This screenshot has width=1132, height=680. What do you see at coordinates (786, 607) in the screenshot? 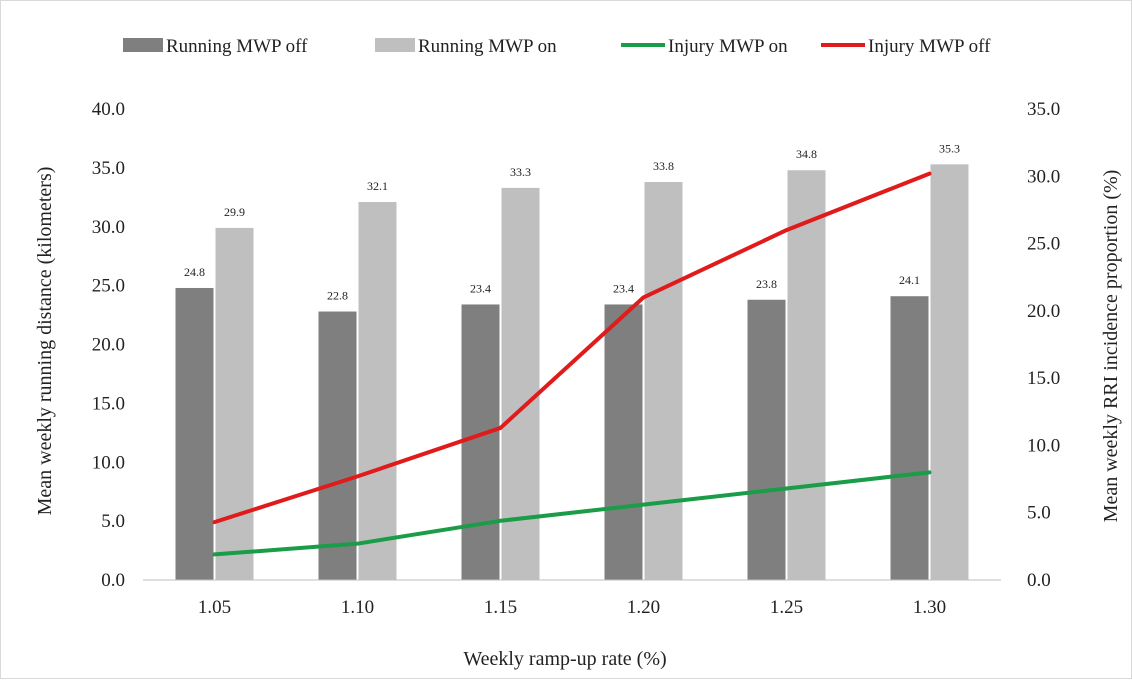
I see `x-tick-label: 1.25` at bounding box center [786, 607].